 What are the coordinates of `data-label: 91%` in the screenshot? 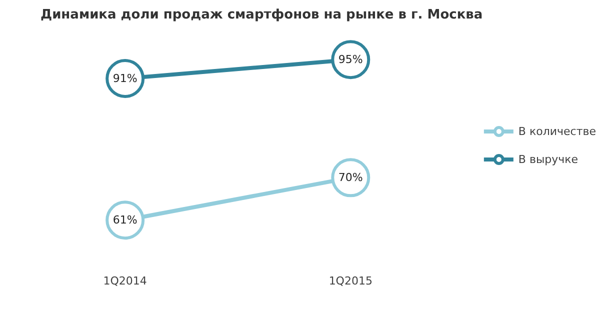 It's located at (125, 78).